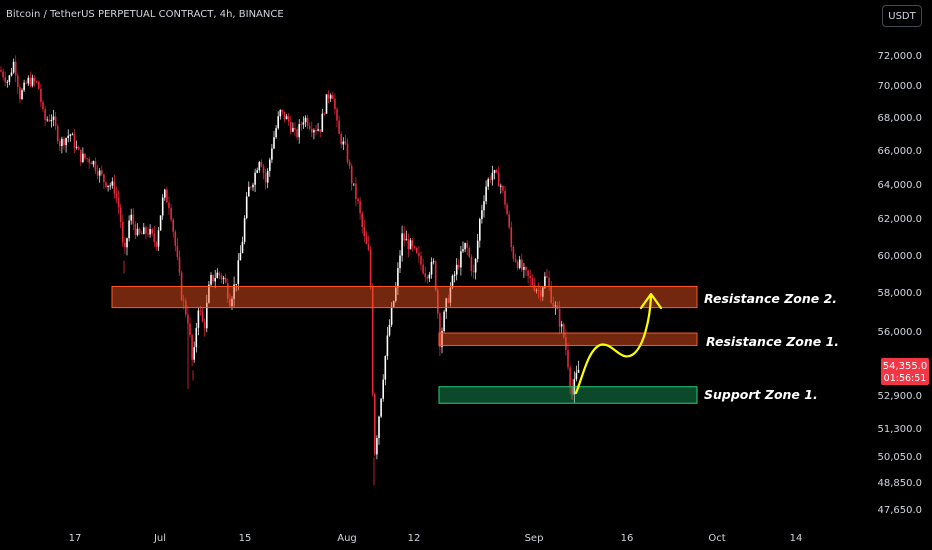 This screenshot has width=932, height=550. What do you see at coordinates (902, 16) in the screenshot?
I see `currency-button: USDT` at bounding box center [902, 16].